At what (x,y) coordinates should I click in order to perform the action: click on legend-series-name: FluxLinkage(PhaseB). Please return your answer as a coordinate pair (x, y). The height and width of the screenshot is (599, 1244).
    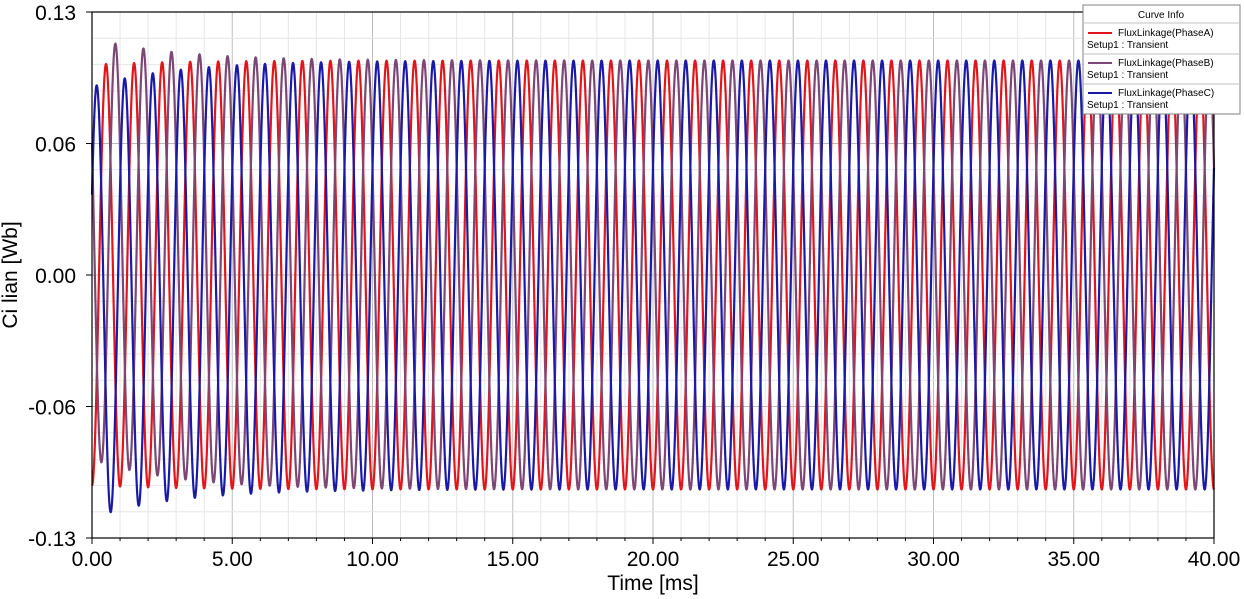
    Looking at the image, I should click on (1166, 63).